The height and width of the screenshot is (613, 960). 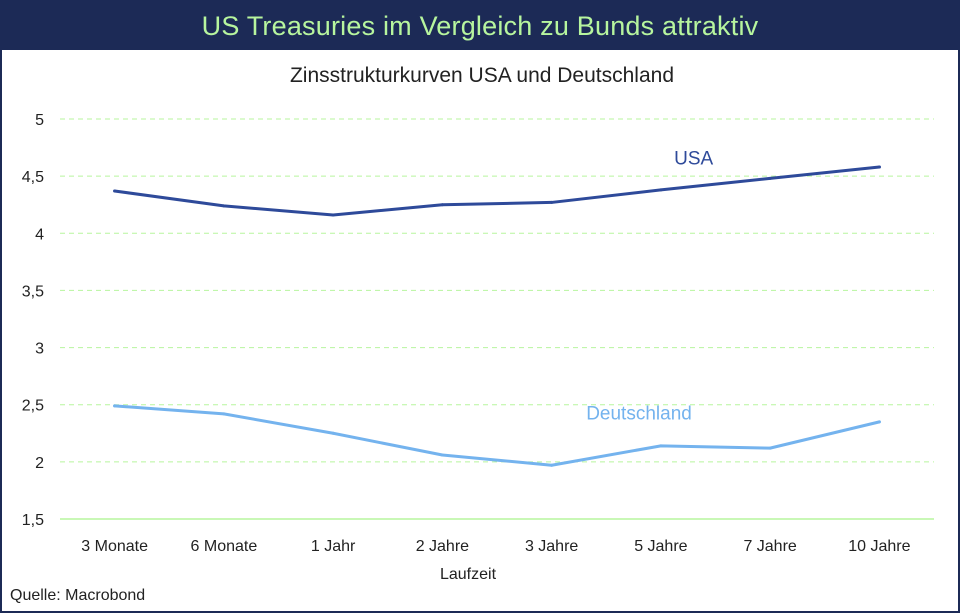 What do you see at coordinates (468, 574) in the screenshot?
I see `x-axis-title: Laufzeit` at bounding box center [468, 574].